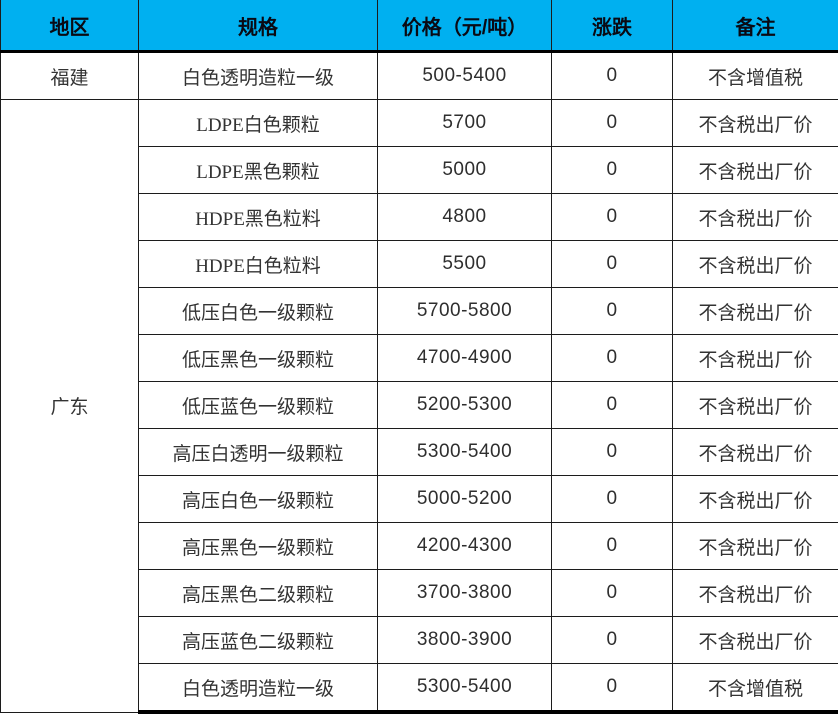 The height and width of the screenshot is (715, 838). I want to click on table-row: HDPE白色粒料 5500 0 不含税出厂价, so click(419, 264).